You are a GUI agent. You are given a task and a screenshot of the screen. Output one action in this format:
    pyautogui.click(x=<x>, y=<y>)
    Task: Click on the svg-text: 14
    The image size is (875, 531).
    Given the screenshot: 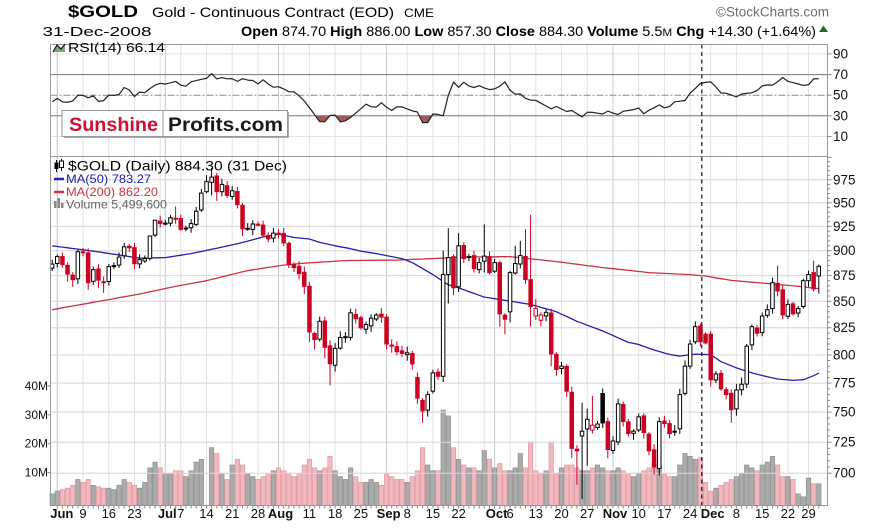 What is the action you would take?
    pyautogui.click(x=206, y=513)
    